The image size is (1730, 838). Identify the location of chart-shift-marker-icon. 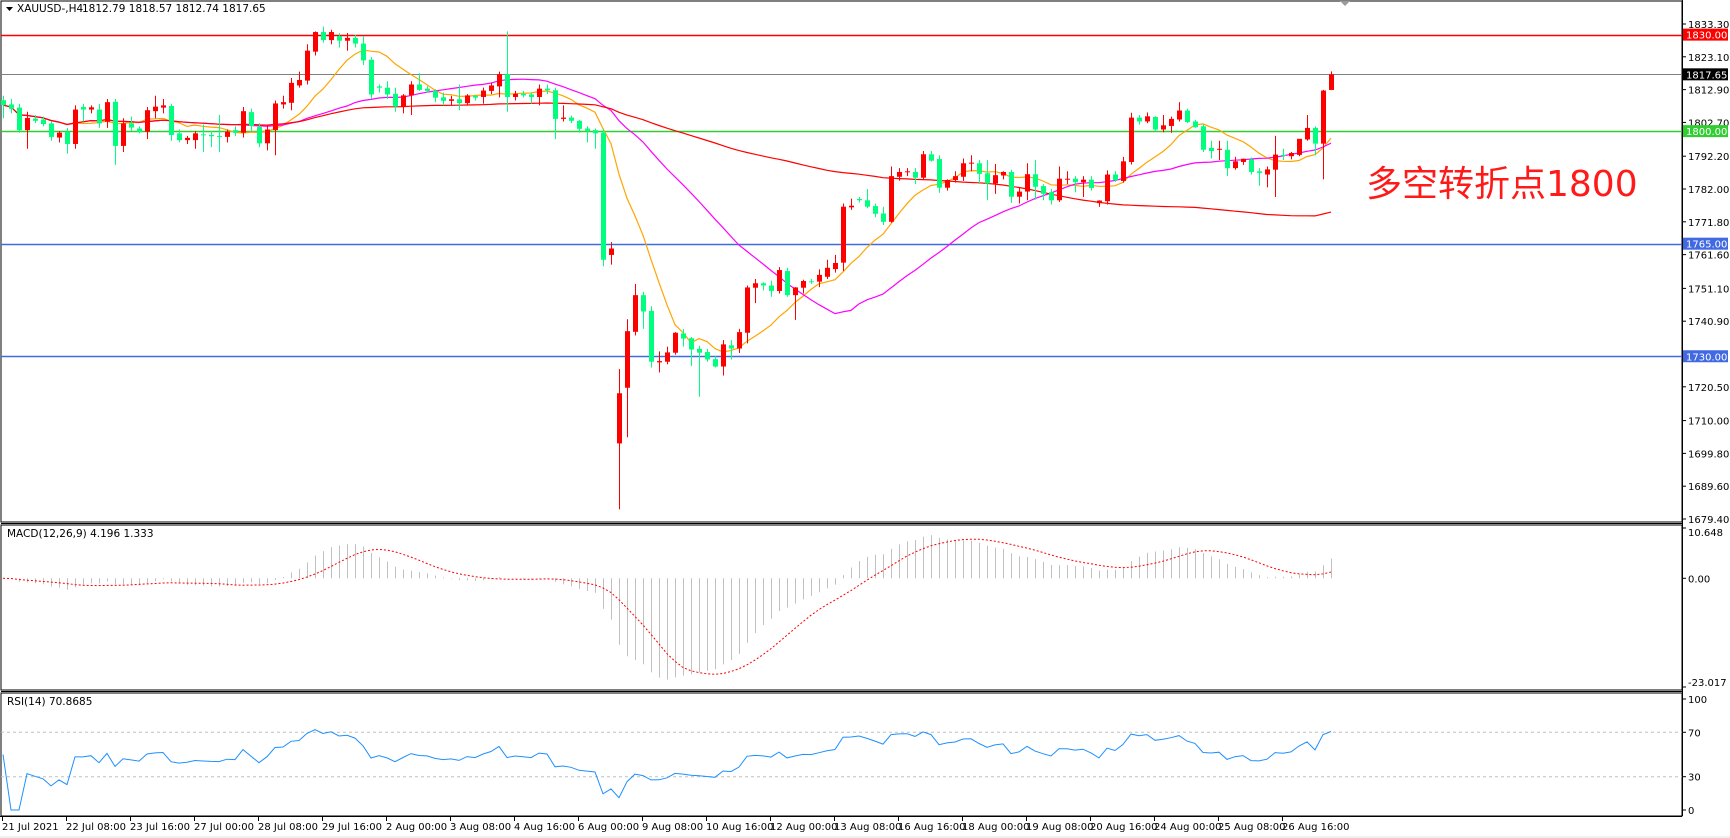
(1345, 3).